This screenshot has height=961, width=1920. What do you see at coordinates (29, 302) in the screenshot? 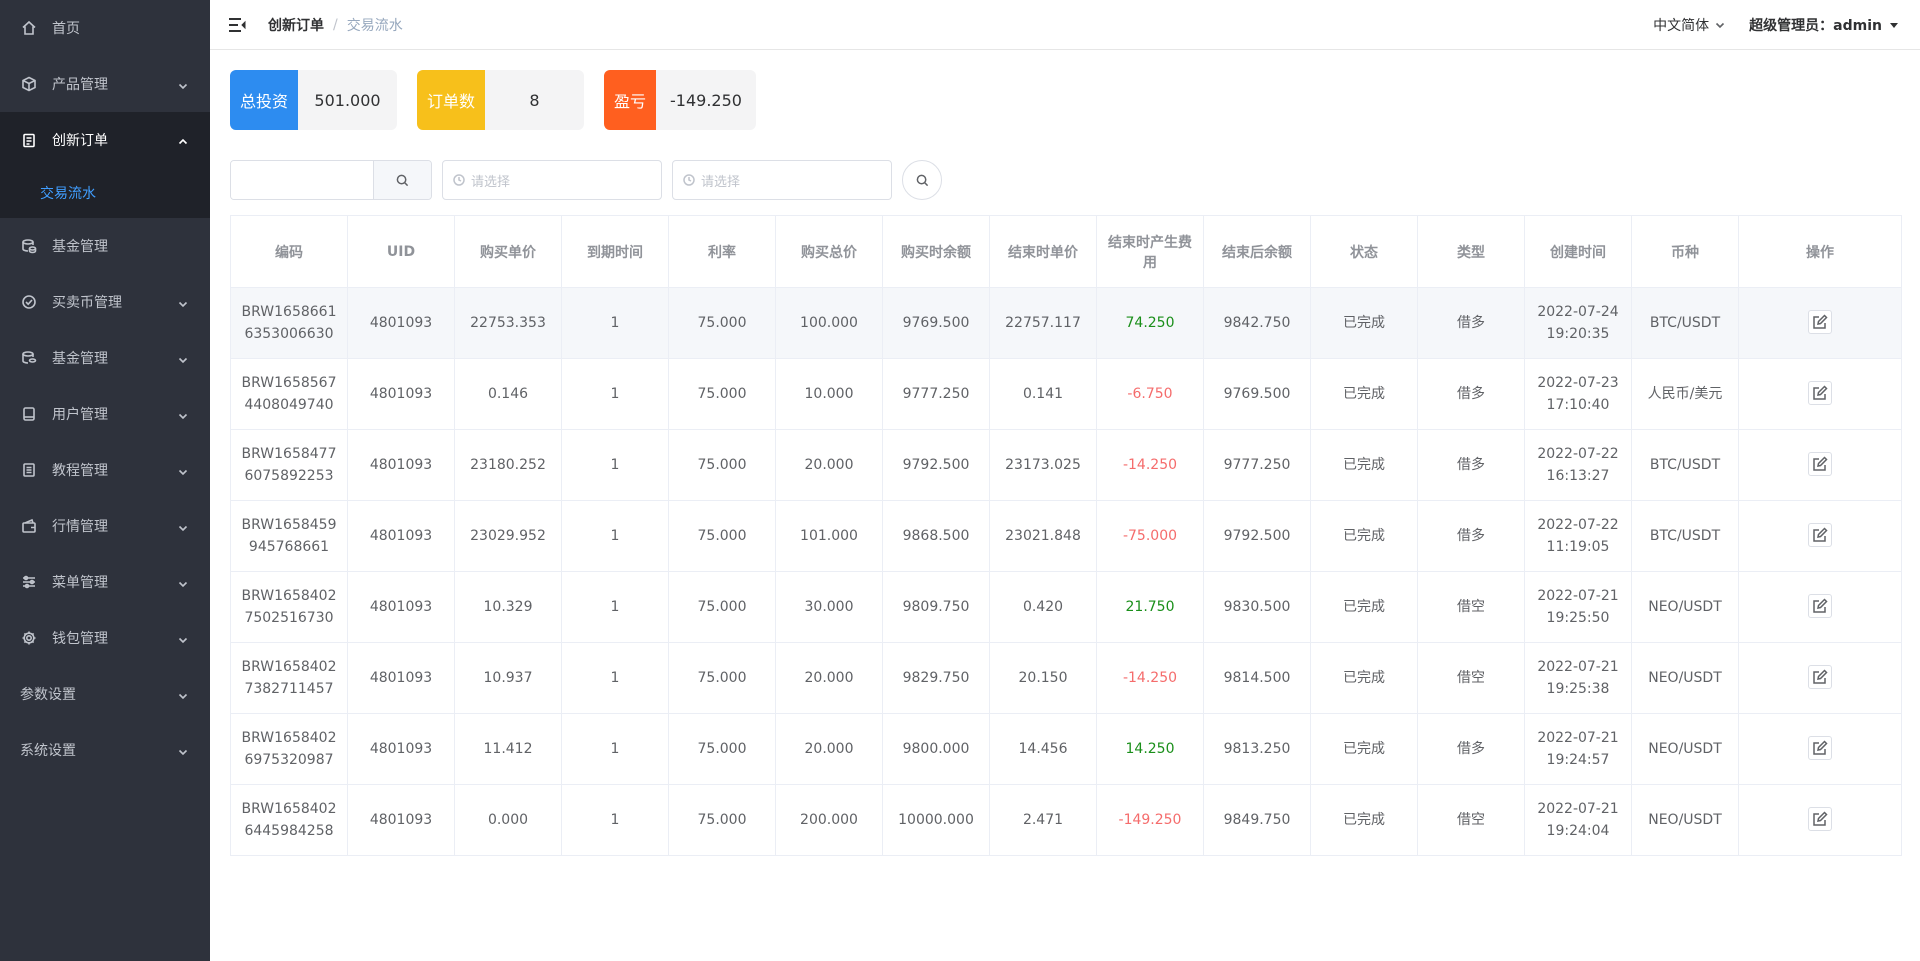
I see `check-circle-icon` at bounding box center [29, 302].